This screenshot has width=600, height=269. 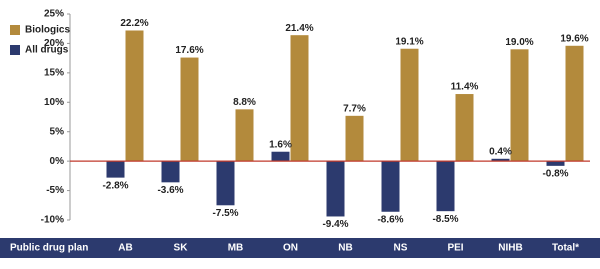 I want to click on value-label: 8.8%, so click(x=244, y=102).